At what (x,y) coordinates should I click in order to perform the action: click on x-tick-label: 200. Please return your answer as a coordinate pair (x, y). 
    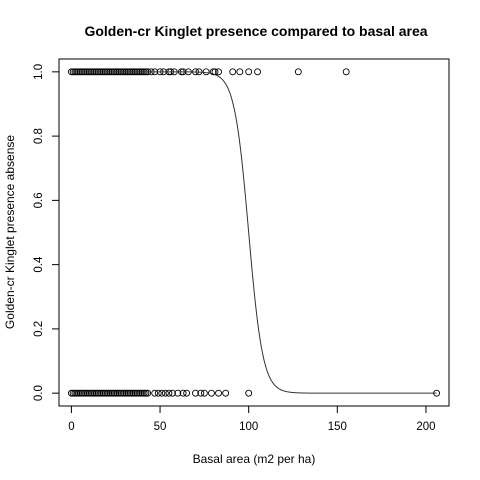
    Looking at the image, I should click on (425, 427).